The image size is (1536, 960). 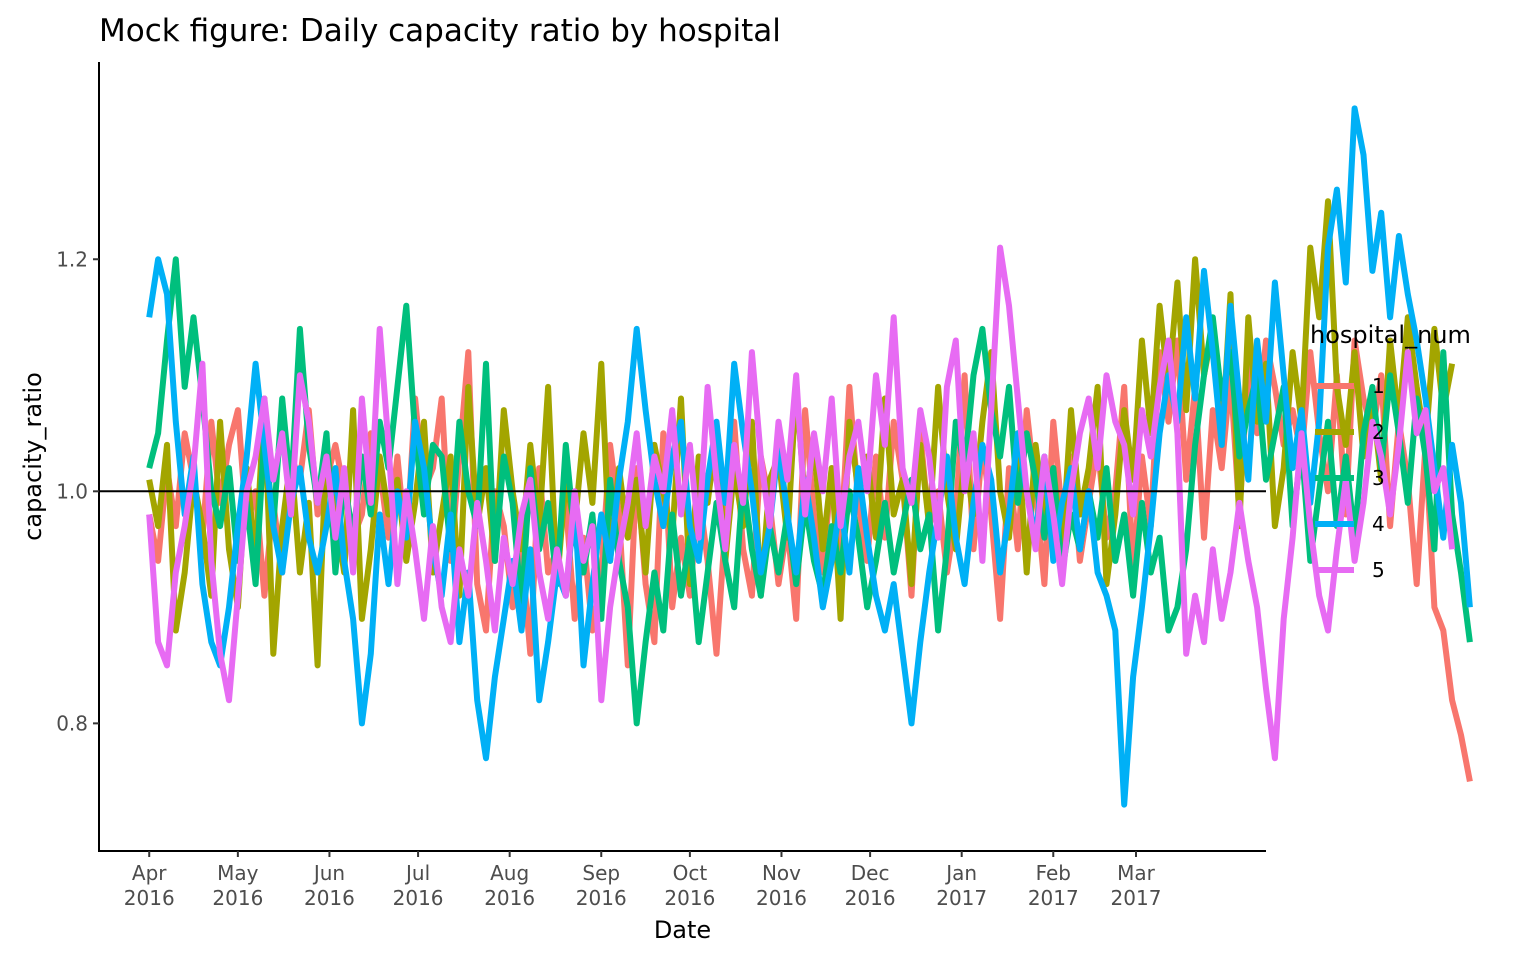 What do you see at coordinates (781, 873) in the screenshot?
I see `x-tick-label-month: Nov` at bounding box center [781, 873].